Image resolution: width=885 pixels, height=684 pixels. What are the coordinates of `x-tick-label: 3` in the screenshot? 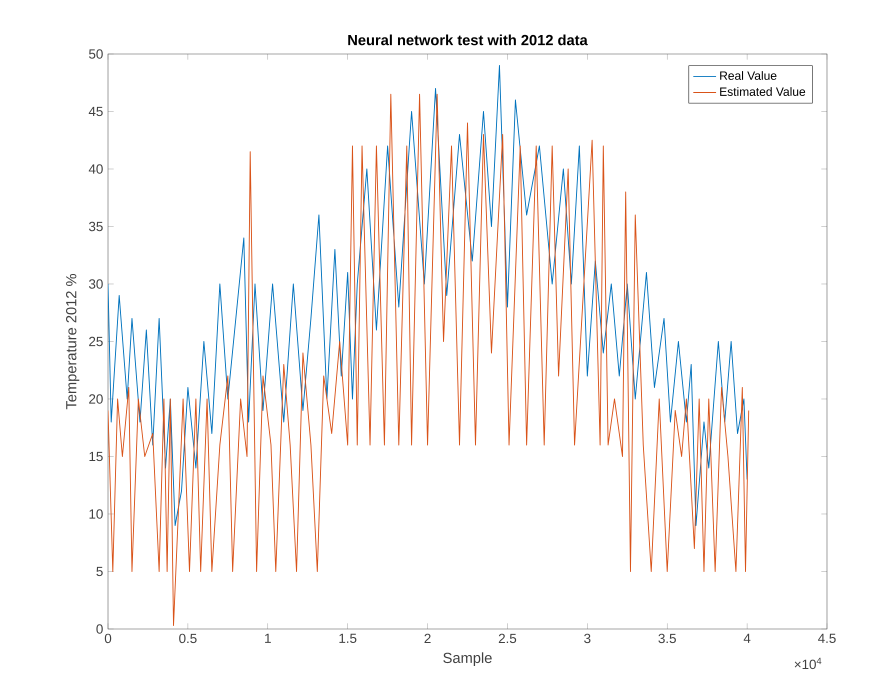 It's located at (587, 639).